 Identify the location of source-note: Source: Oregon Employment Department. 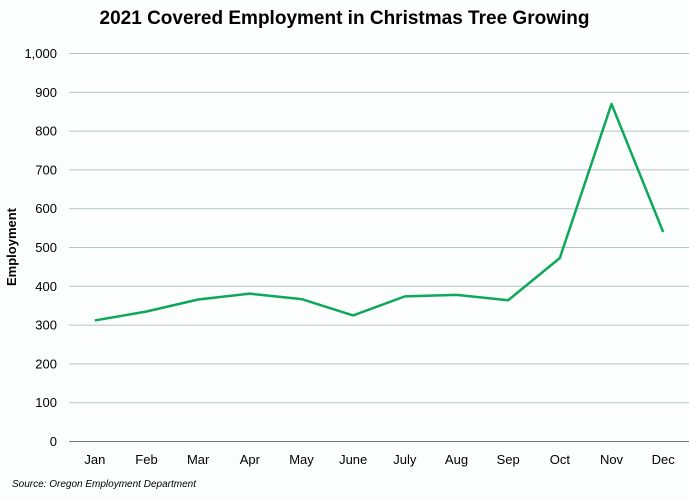
(104, 484).